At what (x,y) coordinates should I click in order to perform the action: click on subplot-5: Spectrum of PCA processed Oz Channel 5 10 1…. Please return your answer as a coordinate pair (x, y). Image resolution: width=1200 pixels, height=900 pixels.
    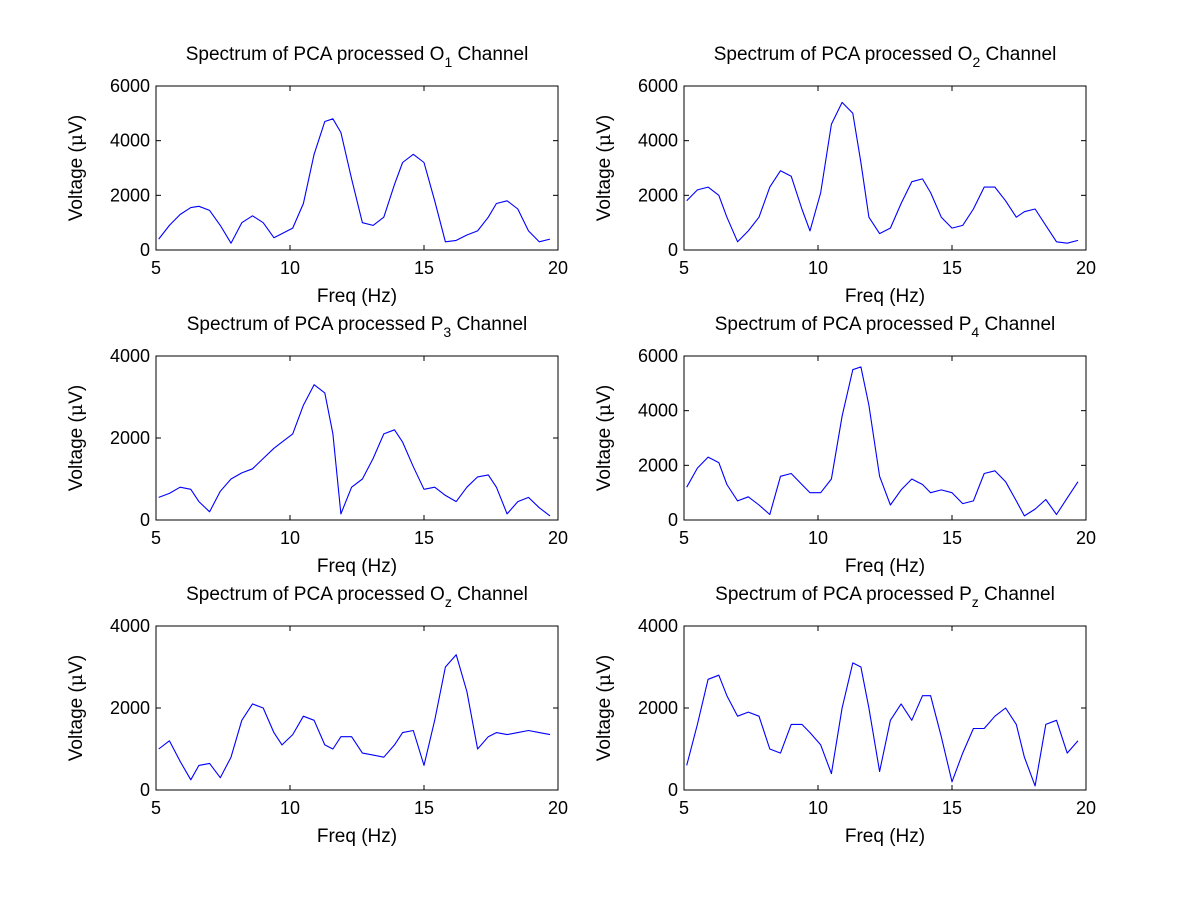
    Looking at the image, I should click on (316, 715).